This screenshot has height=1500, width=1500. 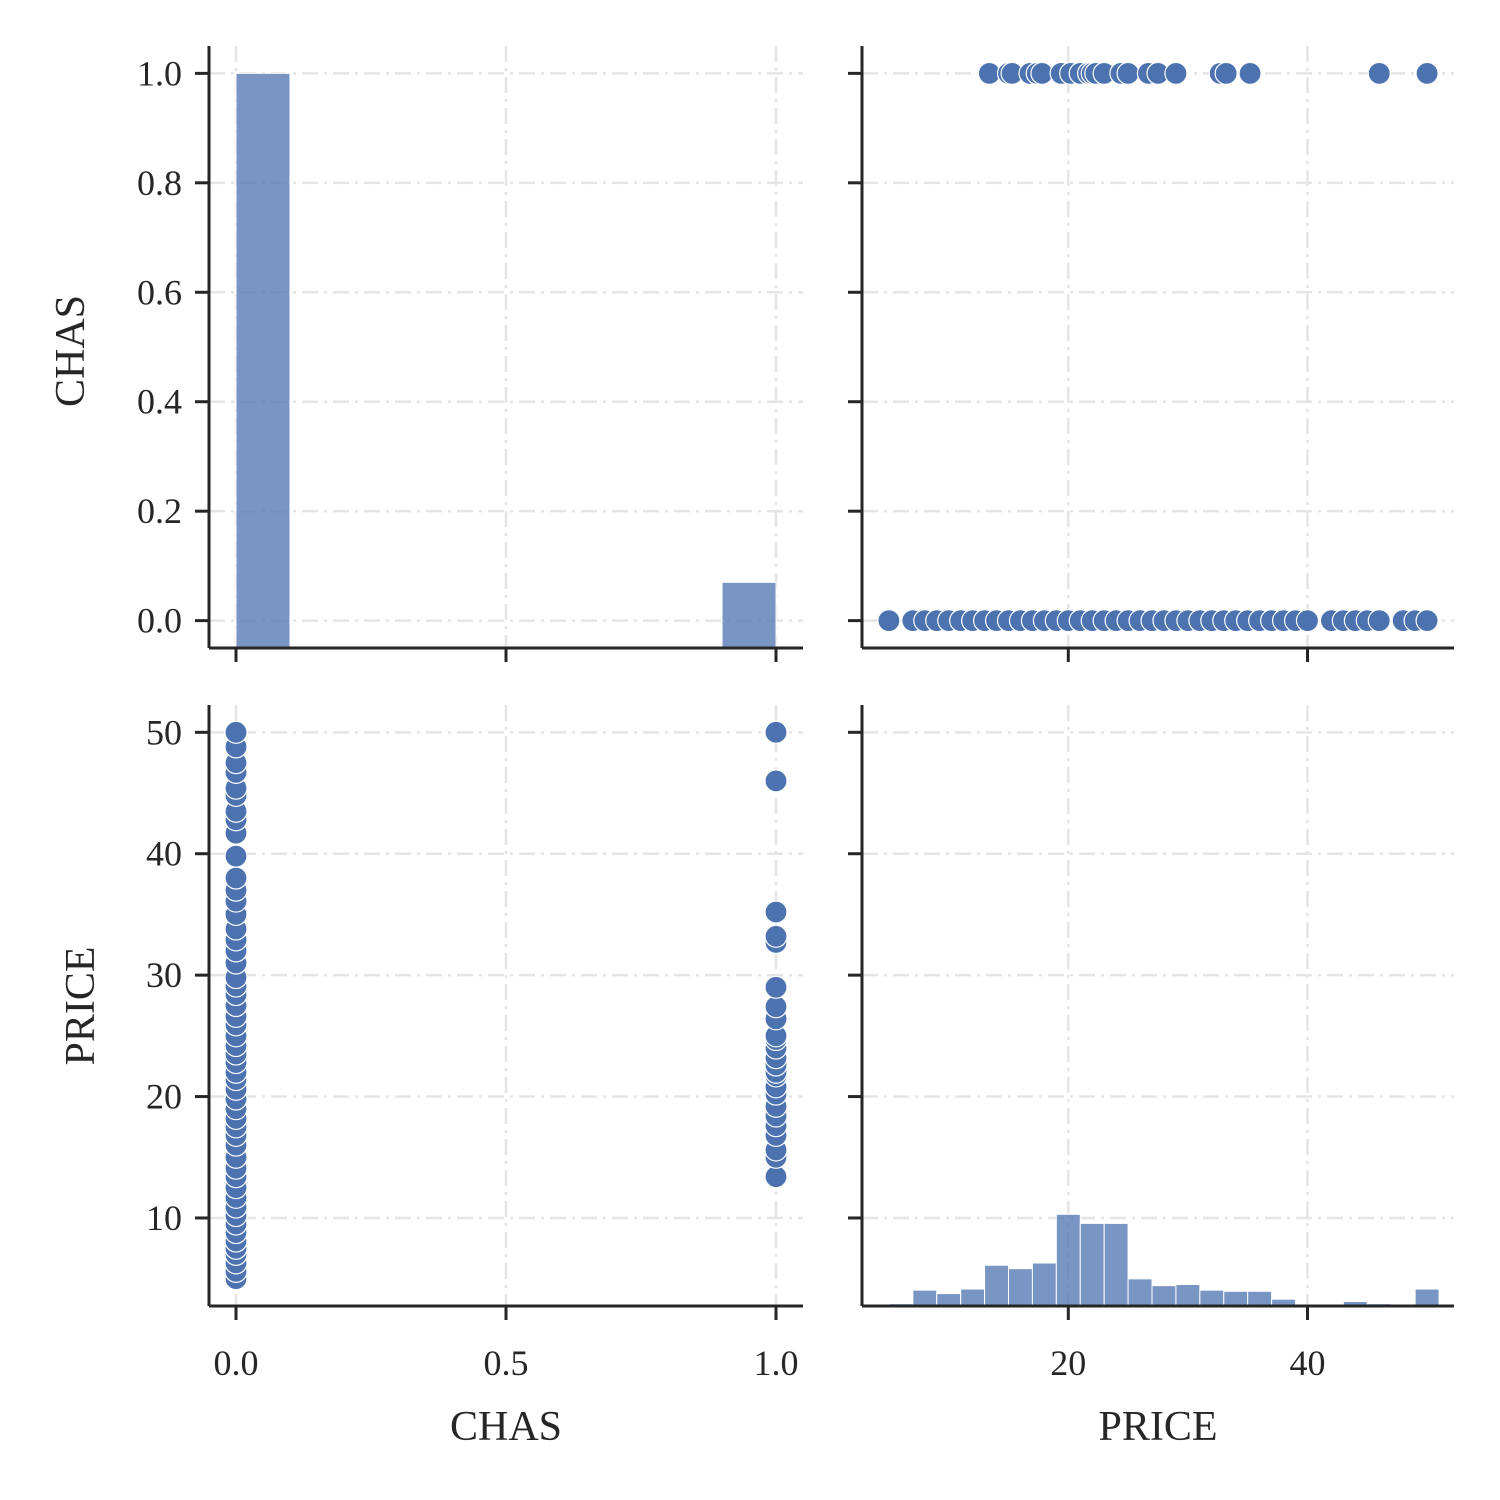 I want to click on y-tick-label: 0.8, so click(x=159, y=183).